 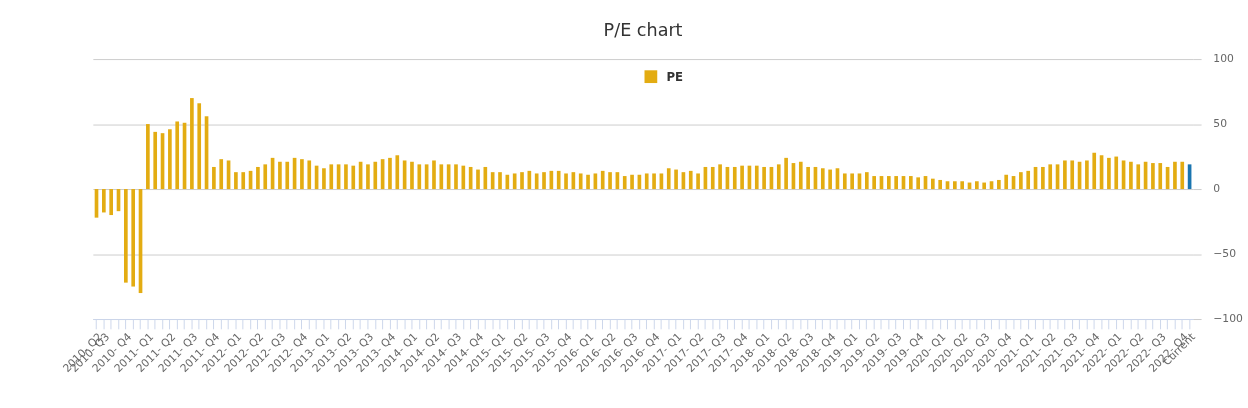 I want to click on y-tick-label: 50, so click(x=1220, y=124).